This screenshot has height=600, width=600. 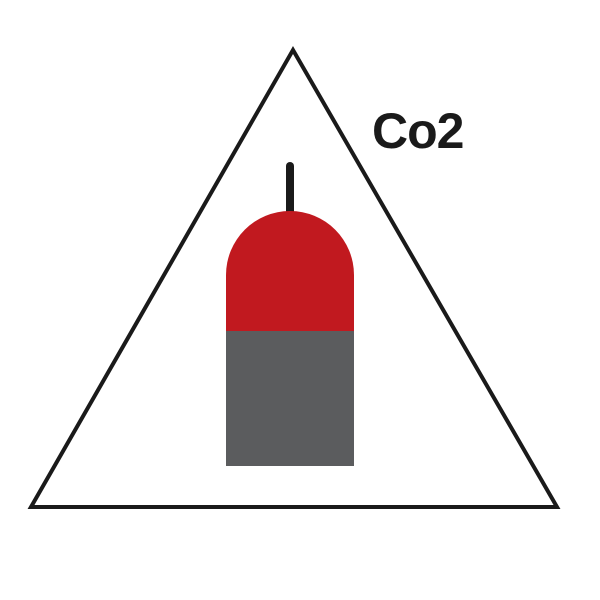 I want to click on cylinder-top-icon, so click(x=290, y=271).